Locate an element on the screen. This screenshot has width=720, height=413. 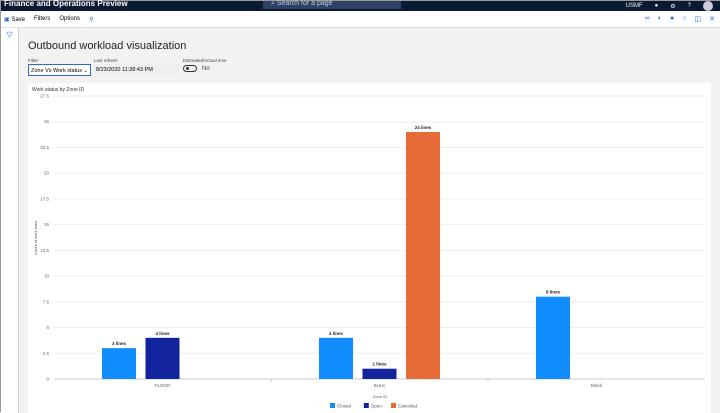
filters-button: Filters is located at coordinates (42, 19).